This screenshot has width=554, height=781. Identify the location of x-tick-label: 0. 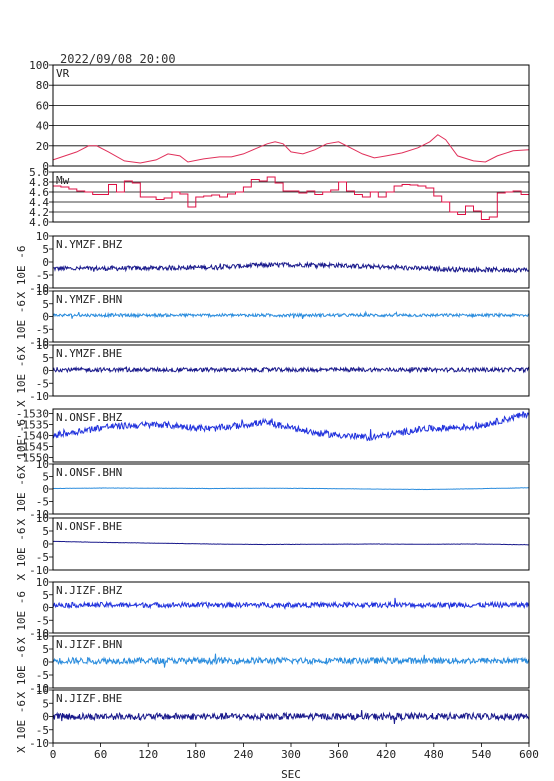
(53, 754).